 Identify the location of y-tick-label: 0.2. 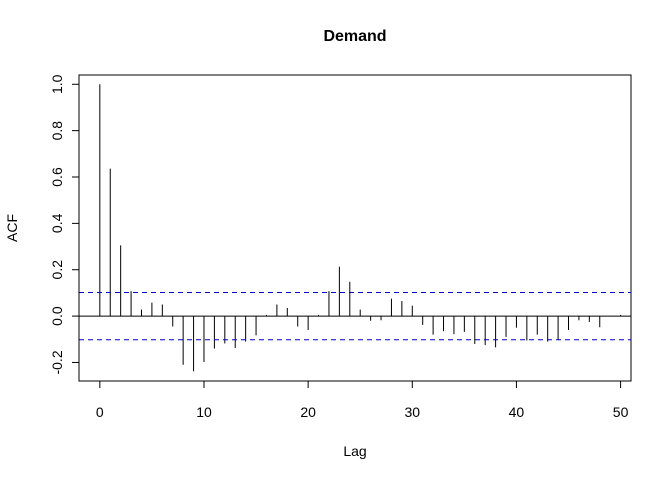
(57, 270).